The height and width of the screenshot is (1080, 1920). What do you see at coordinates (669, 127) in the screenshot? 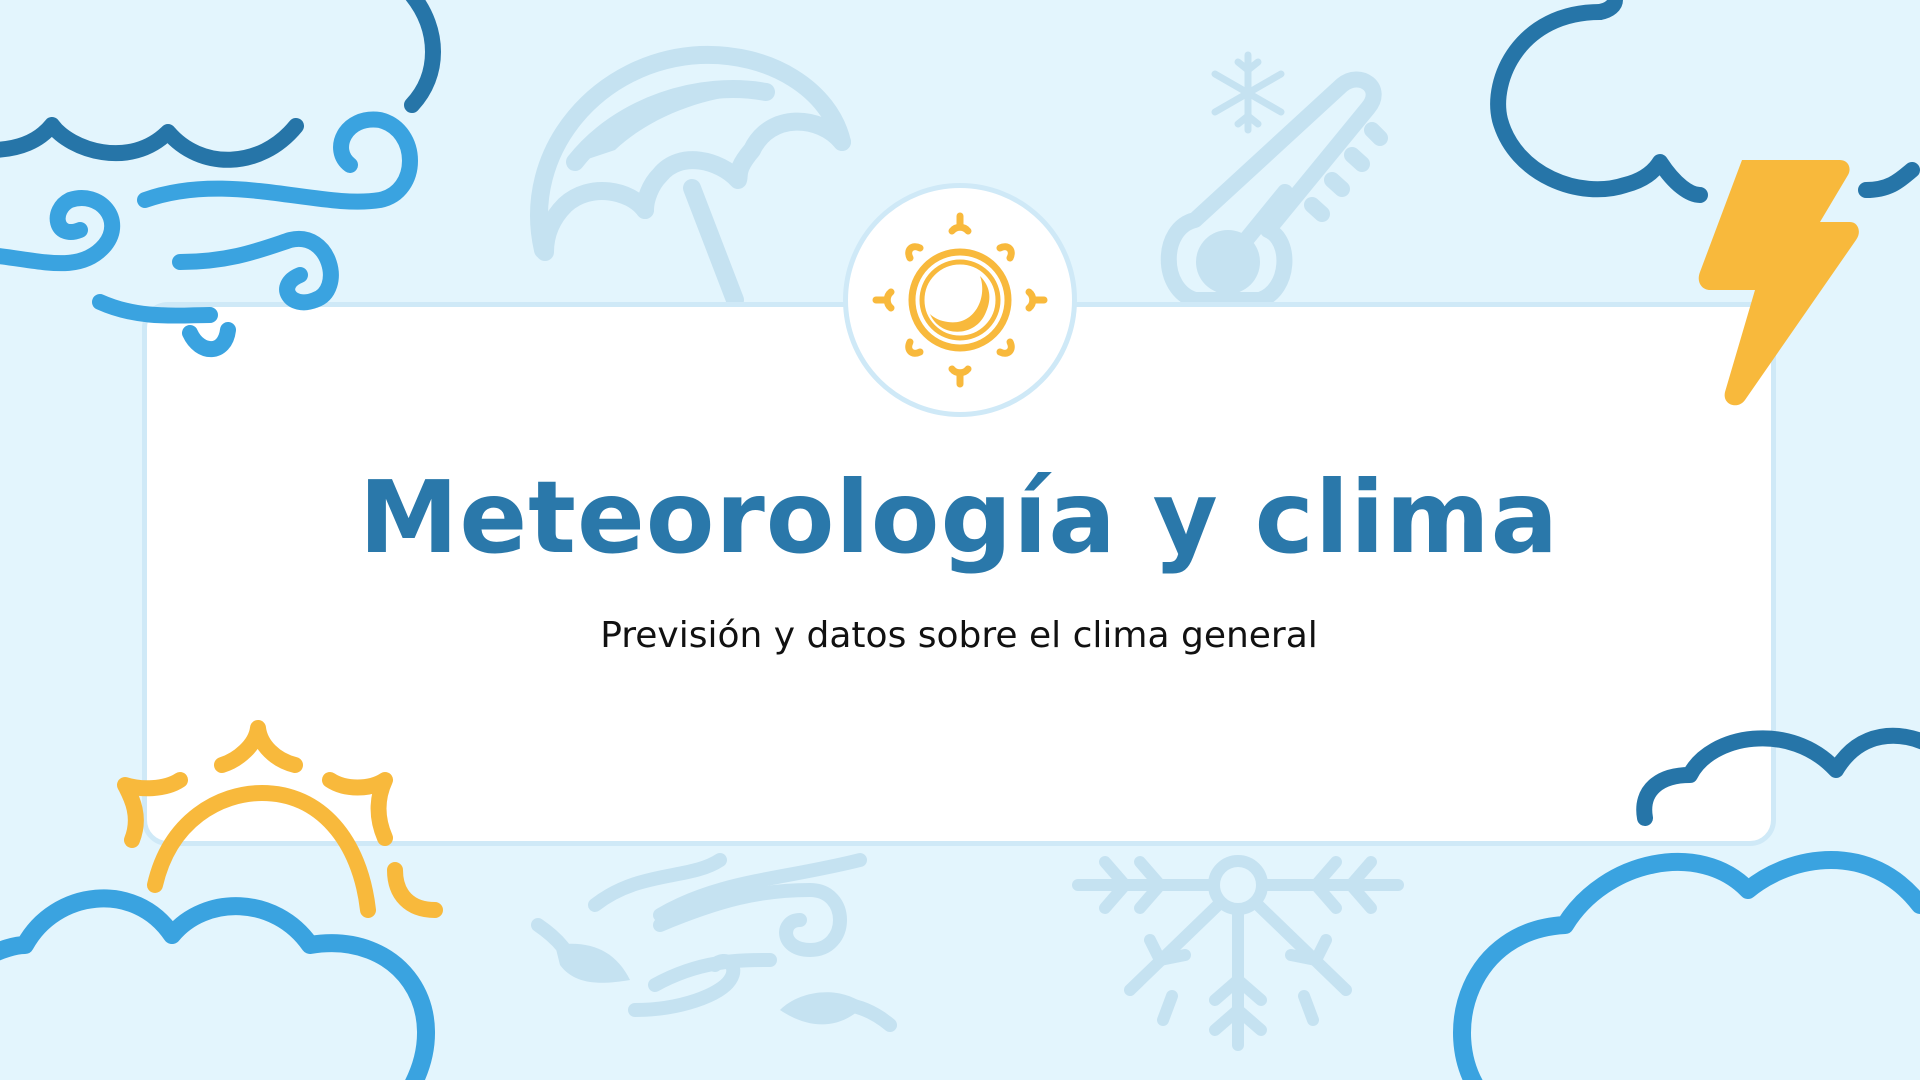
I see `umbrella-fill` at bounding box center [669, 127].